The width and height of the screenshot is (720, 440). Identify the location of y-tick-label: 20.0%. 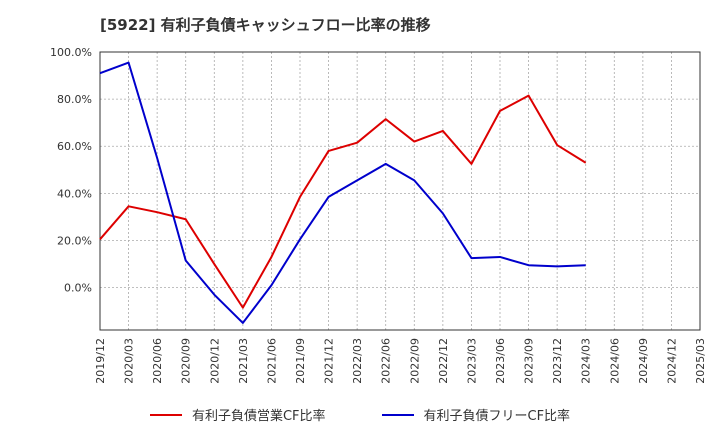
(74, 240).